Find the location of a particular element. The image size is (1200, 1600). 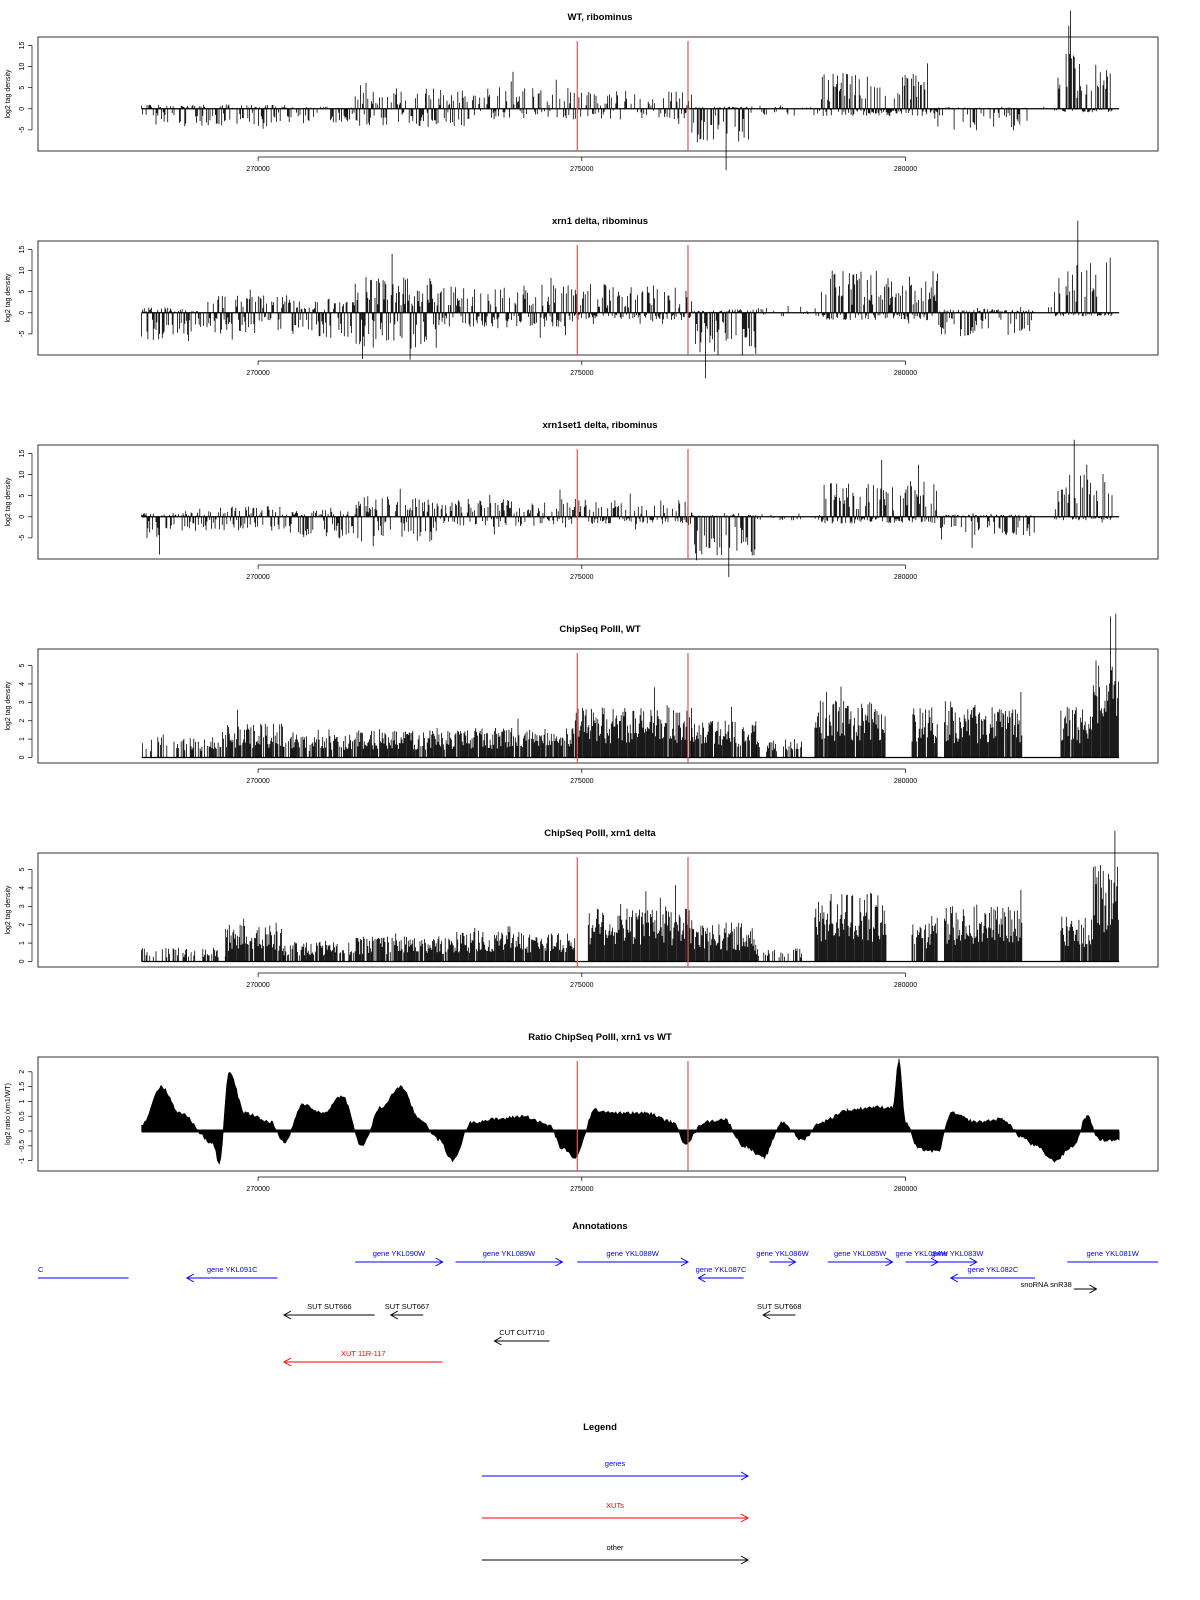

feature-gene-ykl088w: gene YKL088W is located at coordinates (633, 1258).